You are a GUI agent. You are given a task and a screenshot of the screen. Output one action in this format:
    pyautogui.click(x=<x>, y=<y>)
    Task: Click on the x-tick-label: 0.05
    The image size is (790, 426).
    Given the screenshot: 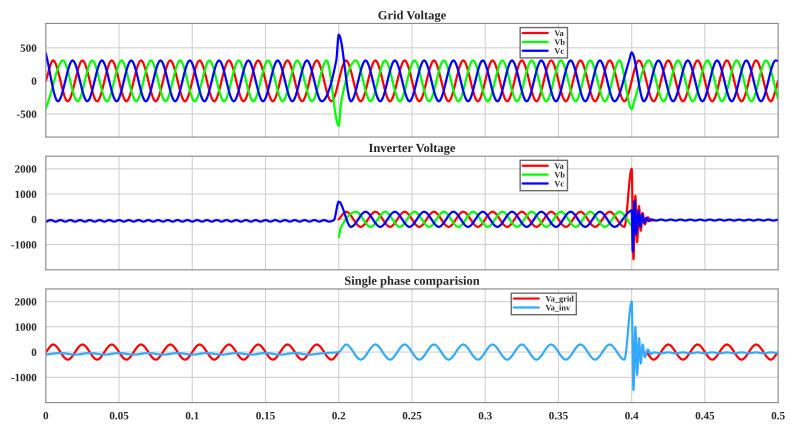 What is the action you would take?
    pyautogui.click(x=119, y=416)
    